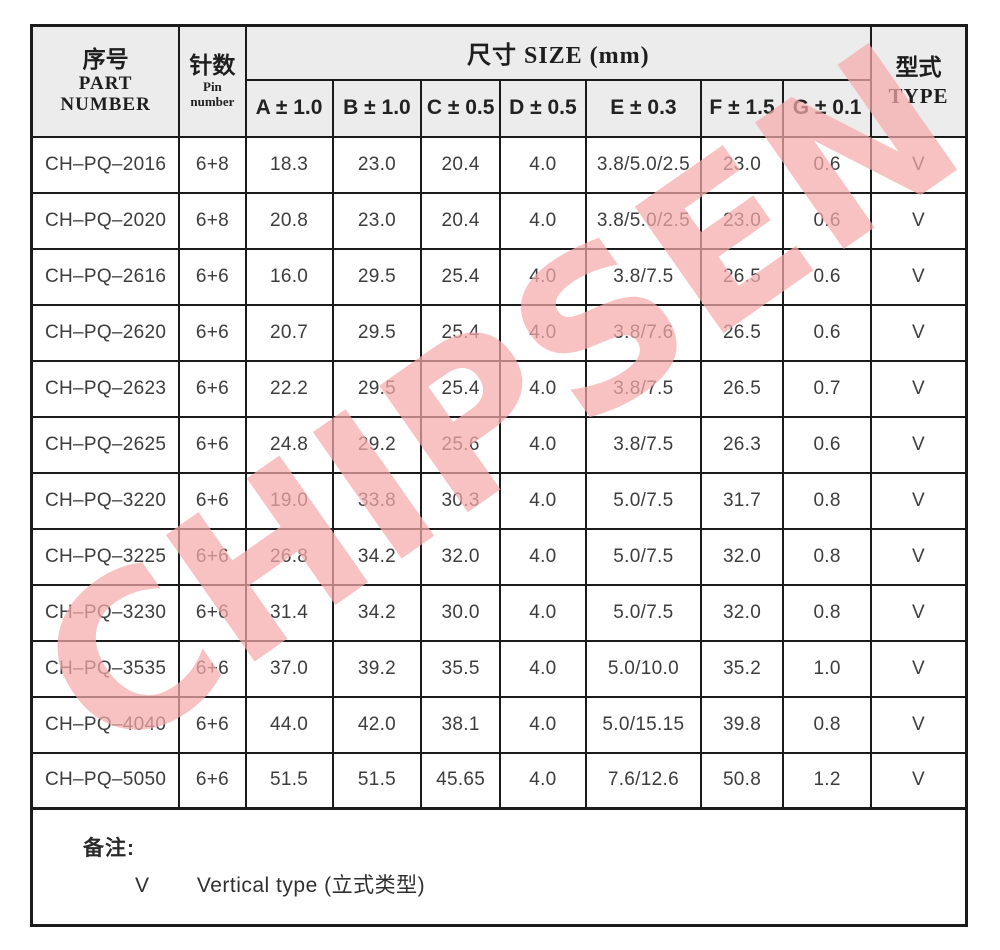  Describe the element at coordinates (742, 108) in the screenshot. I see `header-dim-f: F ± 1.5` at that location.